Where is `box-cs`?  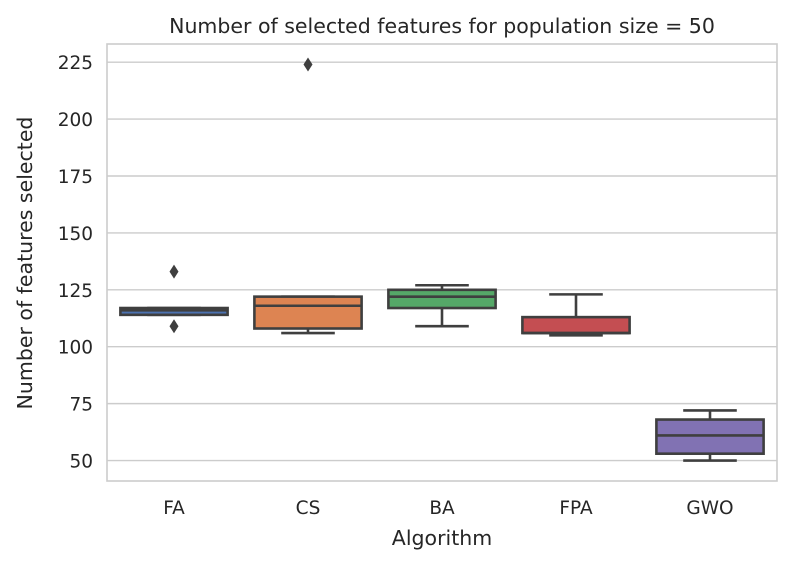 box-cs is located at coordinates (308, 312).